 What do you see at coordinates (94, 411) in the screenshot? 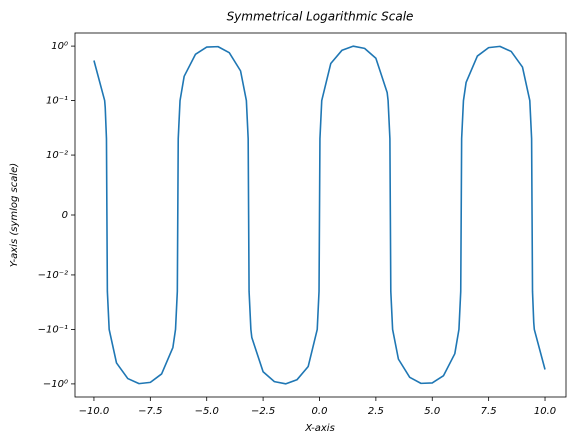
I see `x-tick-label: −10.0` at bounding box center [94, 411].